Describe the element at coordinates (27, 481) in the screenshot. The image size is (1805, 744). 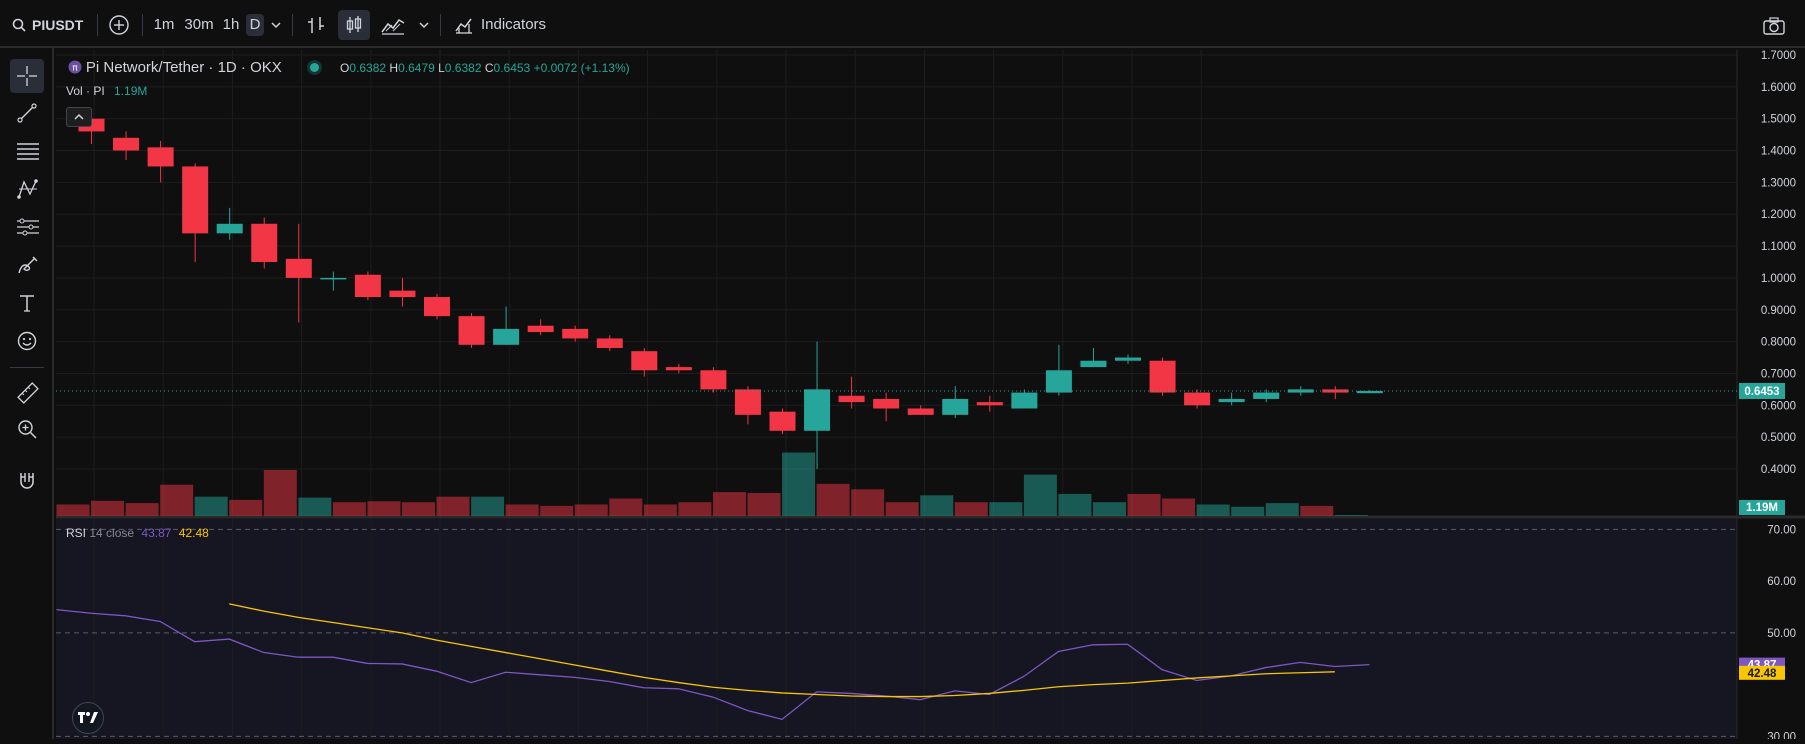
I see `magnet-tool` at that location.